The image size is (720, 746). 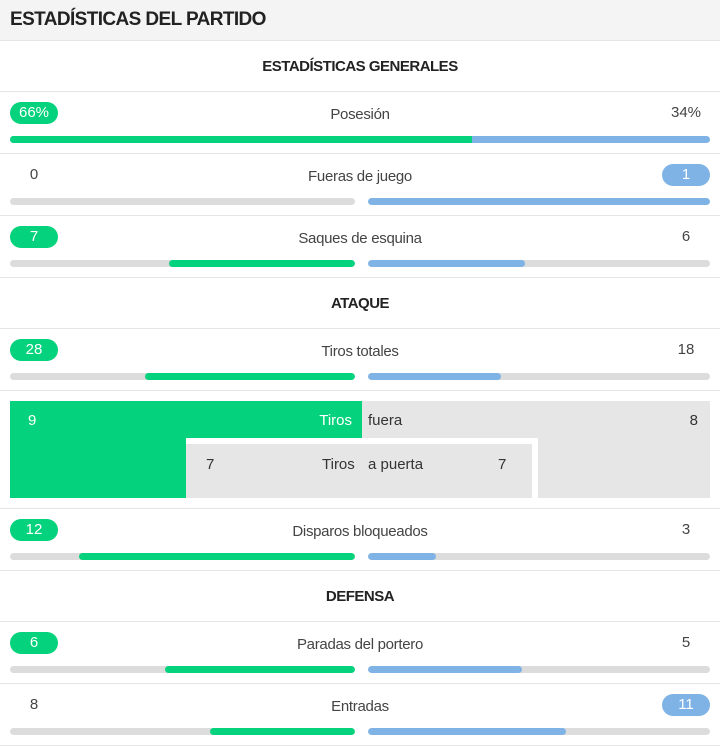 I want to click on stat-label: Paradas del portero, so click(x=360, y=644).